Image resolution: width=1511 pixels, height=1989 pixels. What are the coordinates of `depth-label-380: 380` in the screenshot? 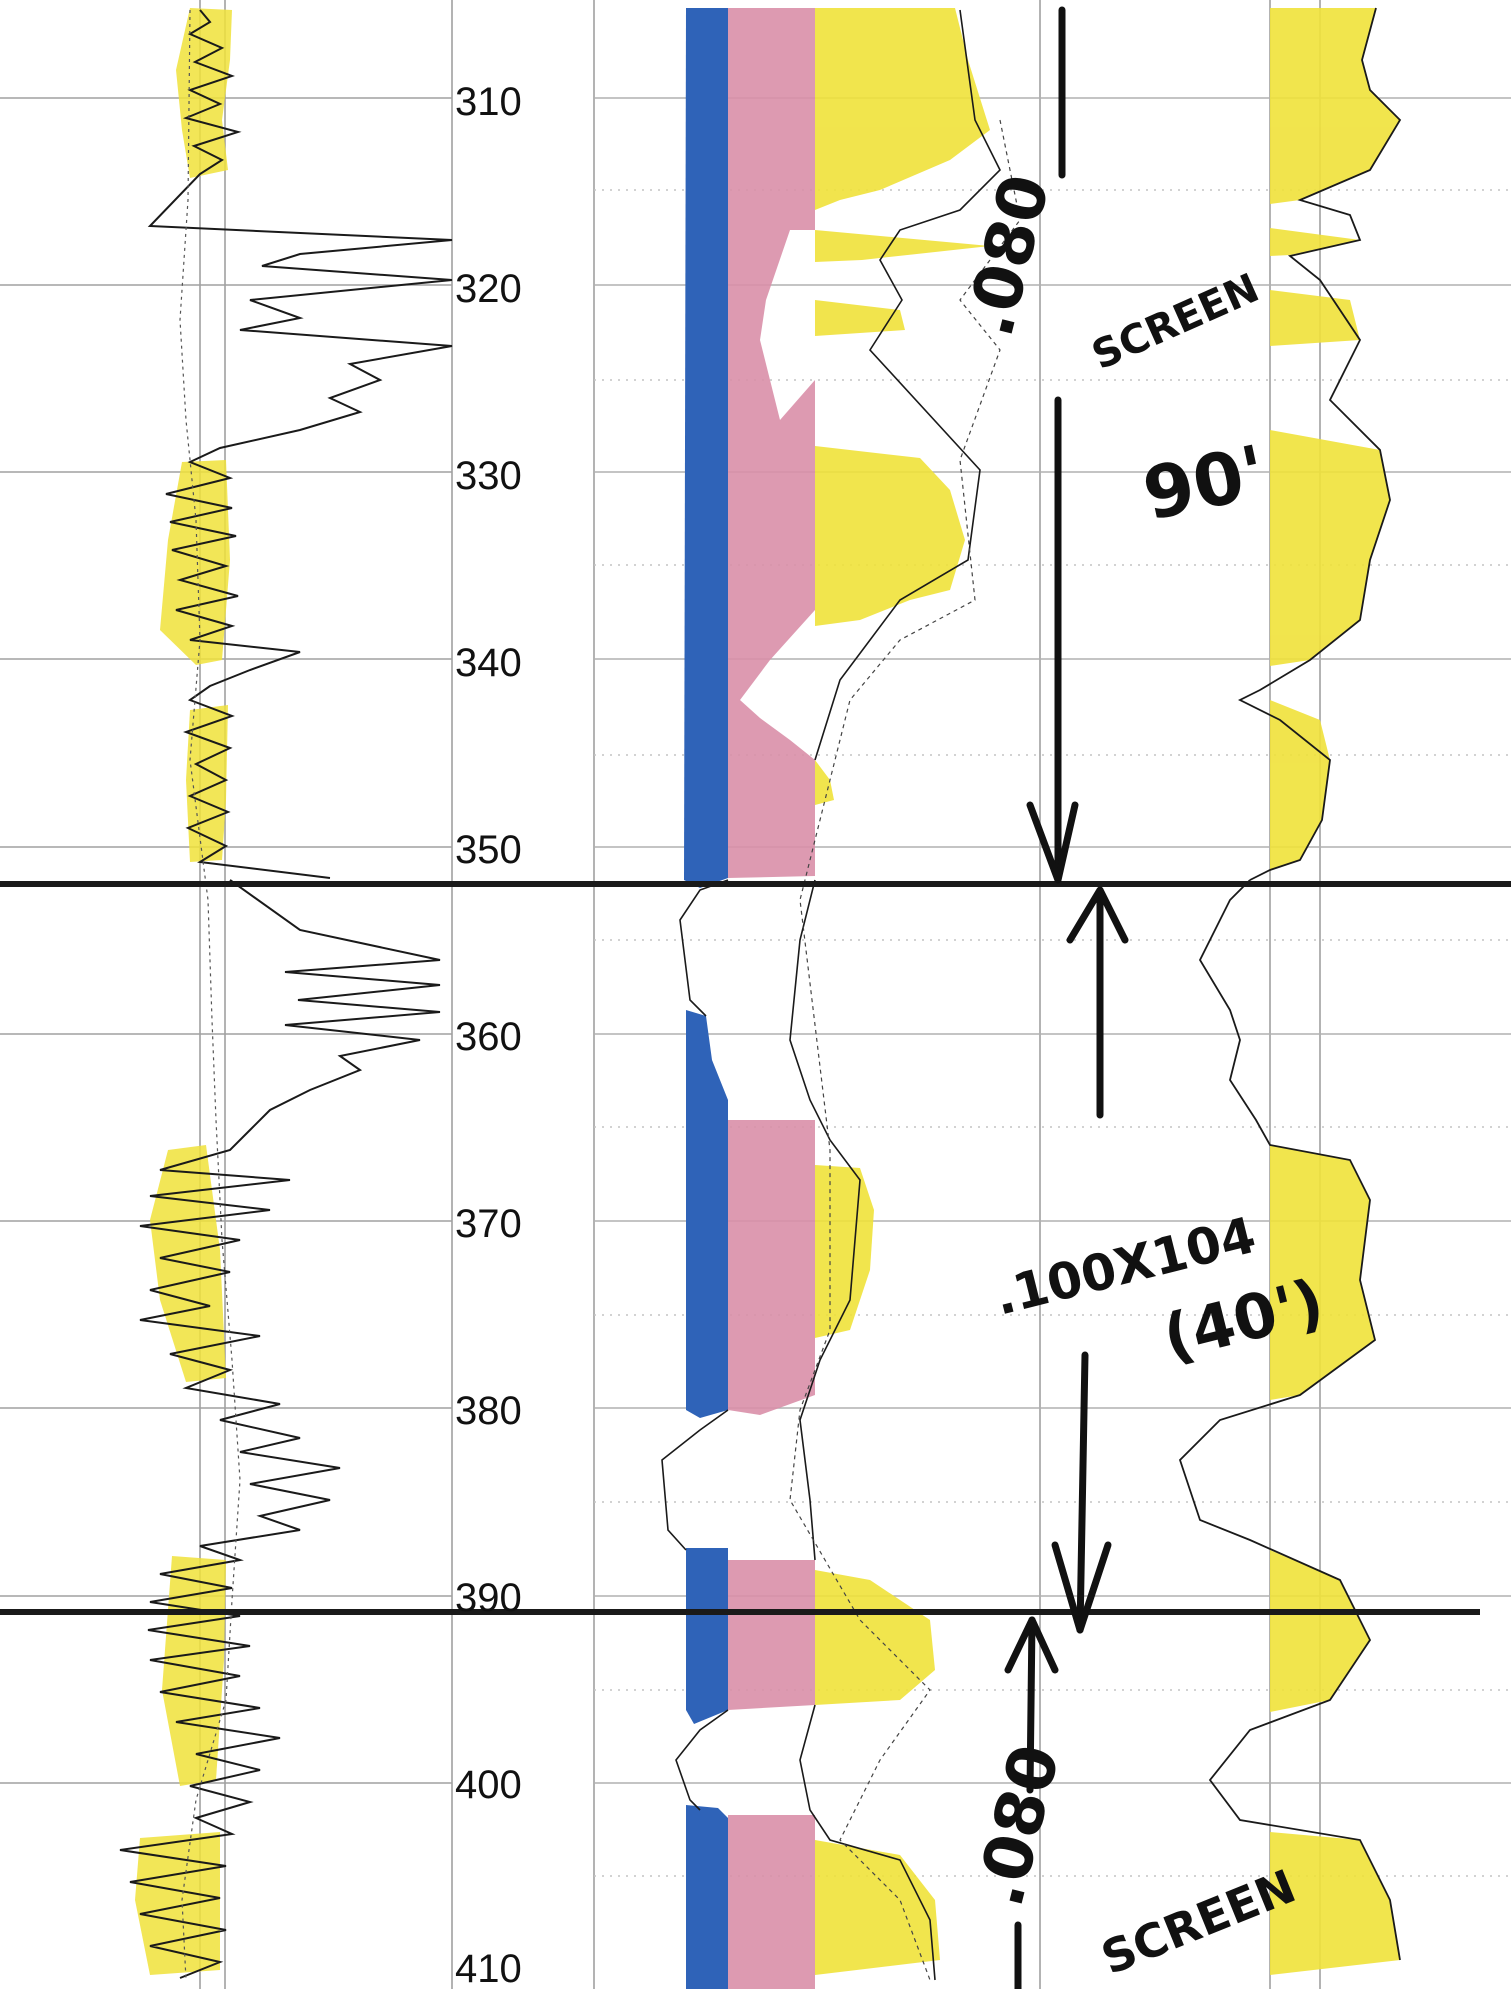 It's located at (488, 1411).